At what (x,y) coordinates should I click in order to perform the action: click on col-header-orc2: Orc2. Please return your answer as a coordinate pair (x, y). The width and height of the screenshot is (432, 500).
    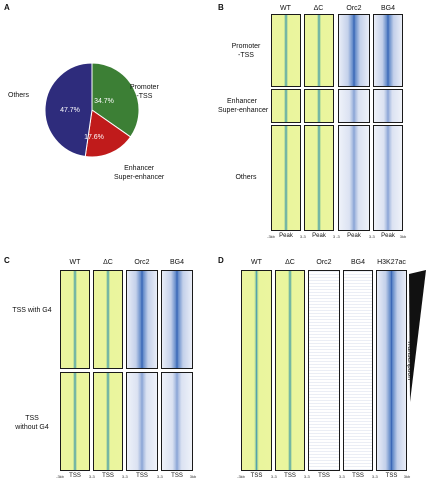
    Looking at the image, I should click on (354, 8).